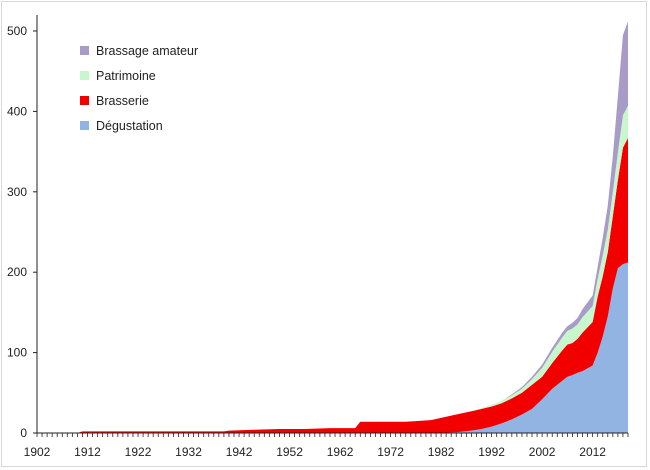 This screenshot has width=650, height=470. What do you see at coordinates (87, 452) in the screenshot?
I see `x-tick-label: 1912` at bounding box center [87, 452].